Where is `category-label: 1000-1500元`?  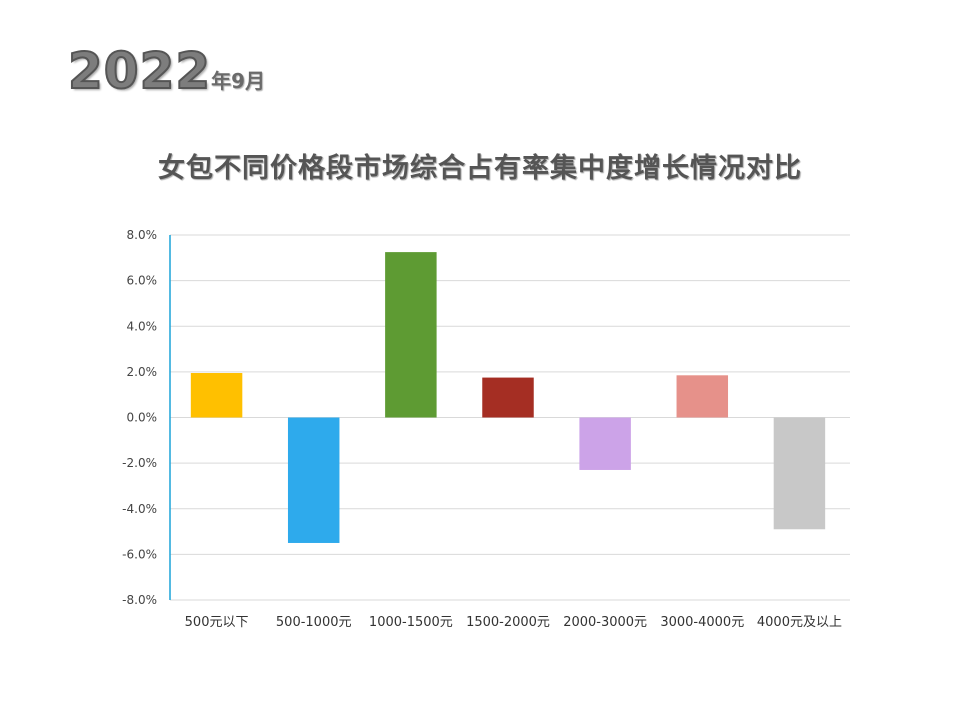 category-label: 1000-1500元 is located at coordinates (411, 622).